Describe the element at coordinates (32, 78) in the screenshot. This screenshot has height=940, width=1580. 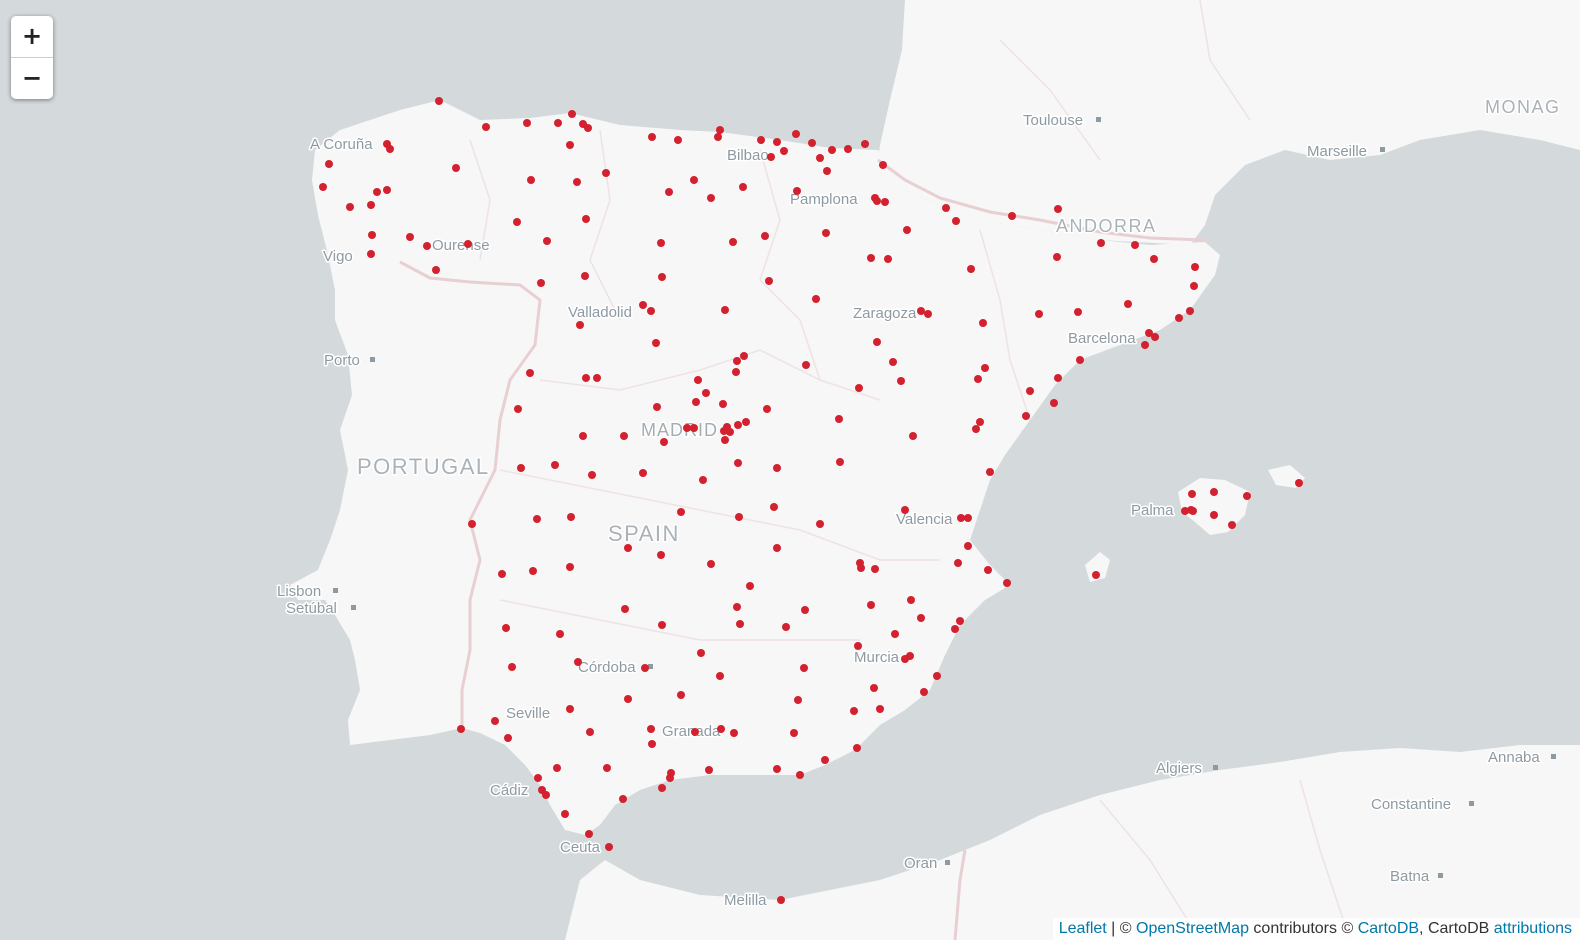
I see `zoom-out-button: −` at that location.